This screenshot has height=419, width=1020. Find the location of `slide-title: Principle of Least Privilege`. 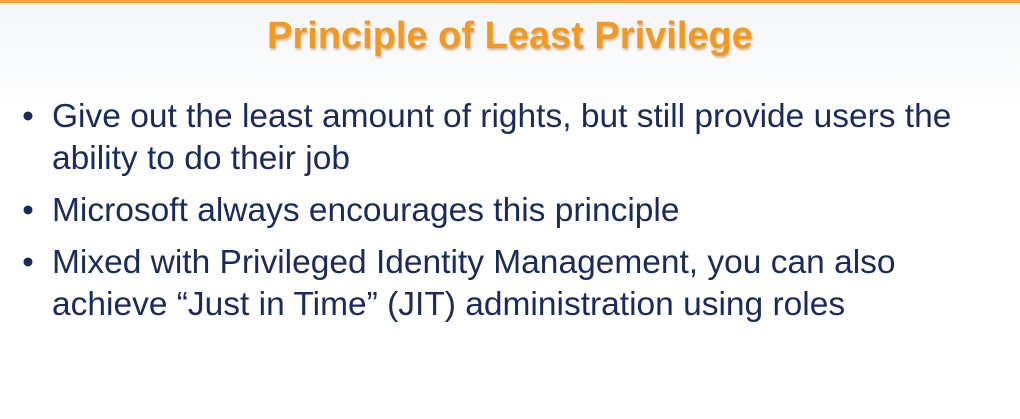

slide-title: Principle of Least Privilege is located at coordinates (510, 36).